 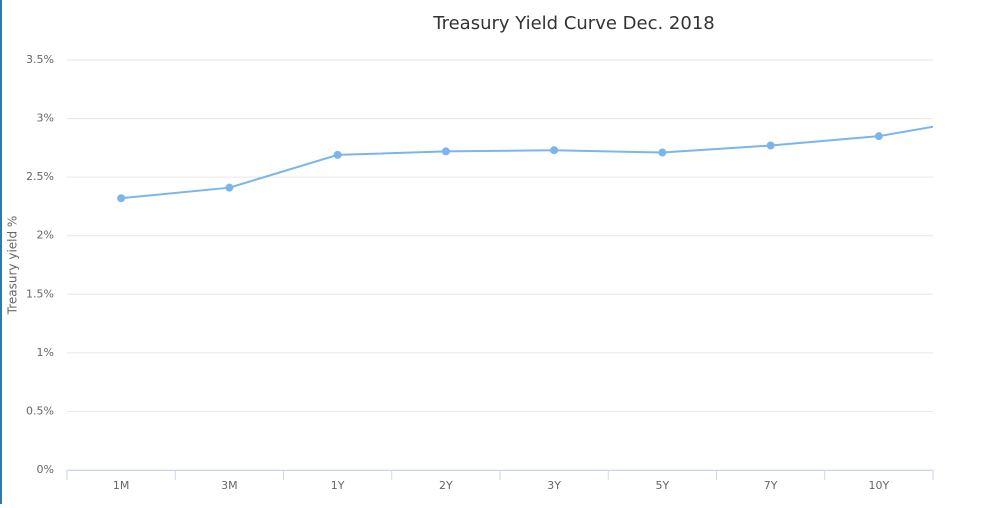 I want to click on x-tick-label: 3M, so click(x=229, y=485).